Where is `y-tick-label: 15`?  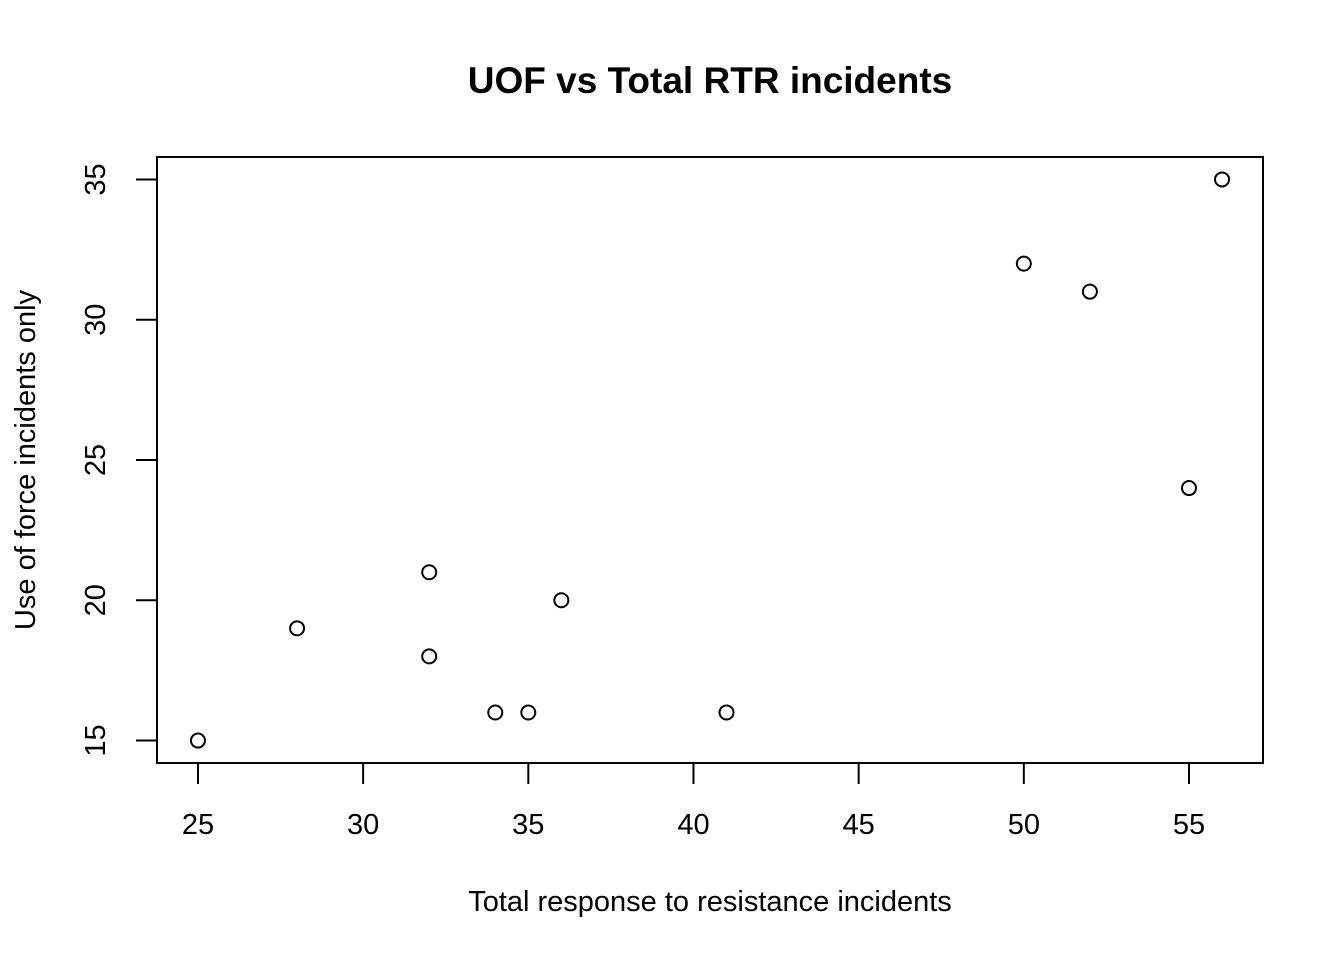 y-tick-label: 15 is located at coordinates (96, 740).